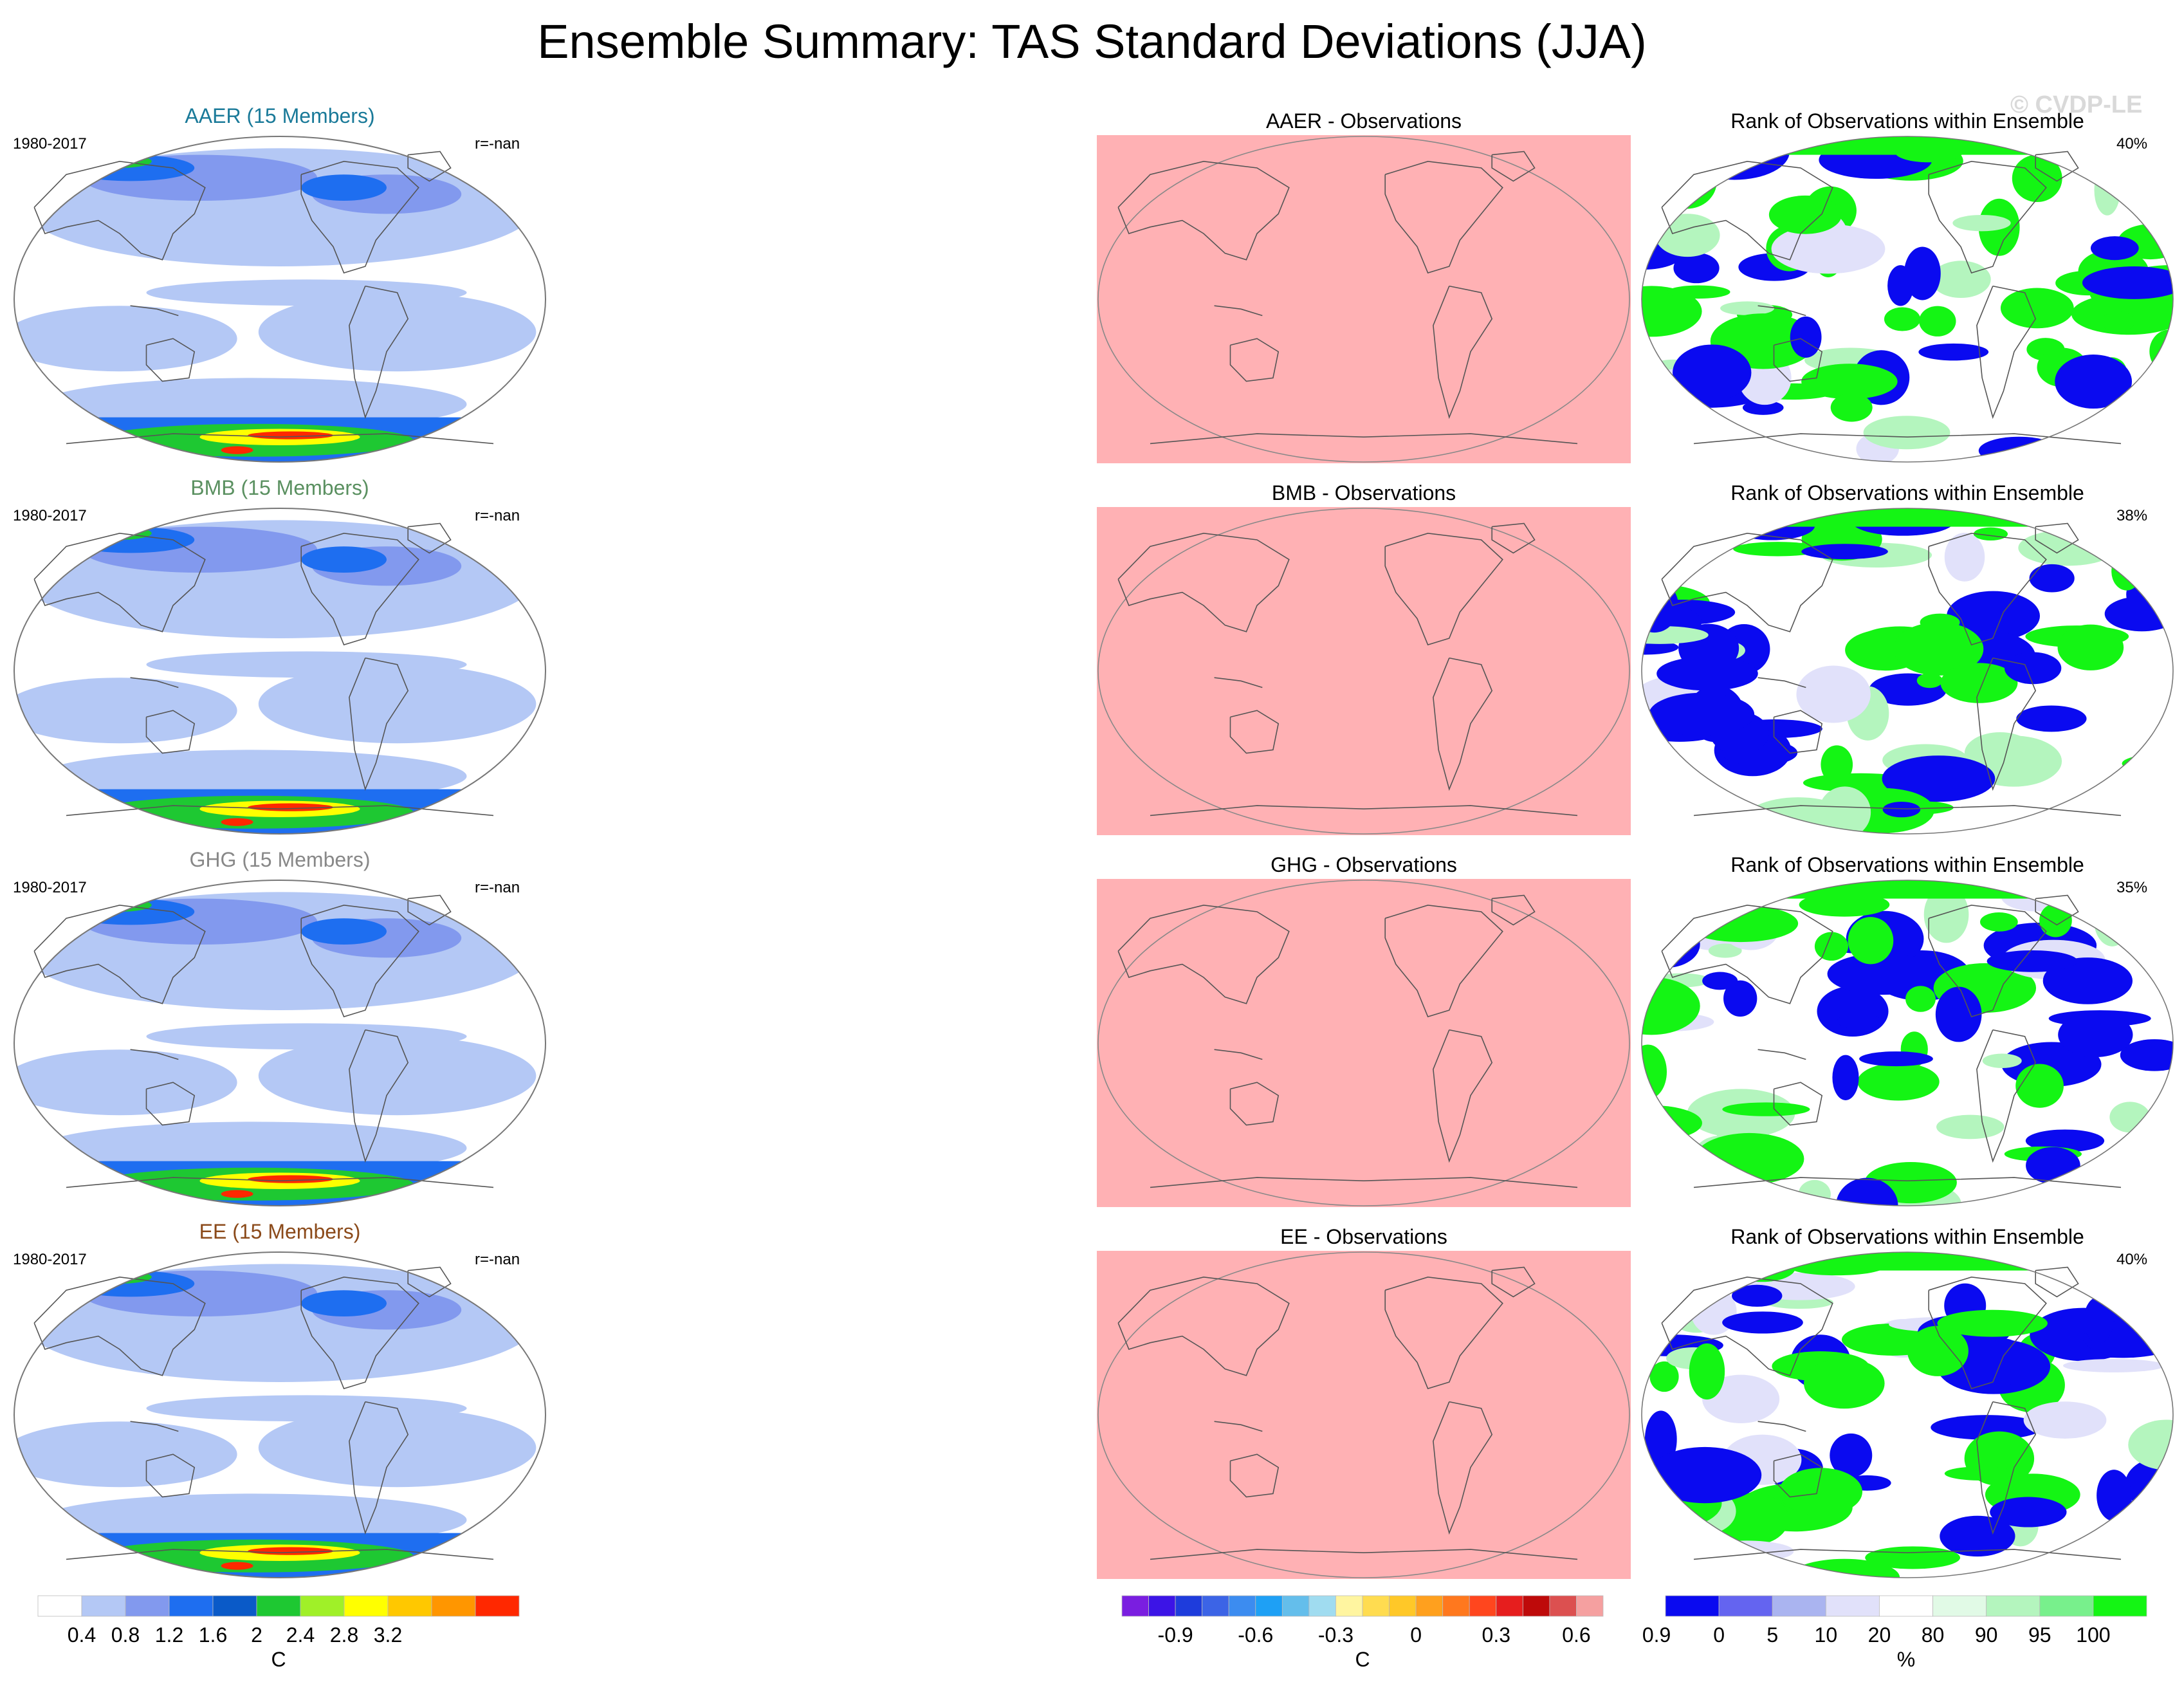 Image resolution: width=2184 pixels, height=1689 pixels. I want to click on colorbar-tick-label: 100, so click(2093, 1635).